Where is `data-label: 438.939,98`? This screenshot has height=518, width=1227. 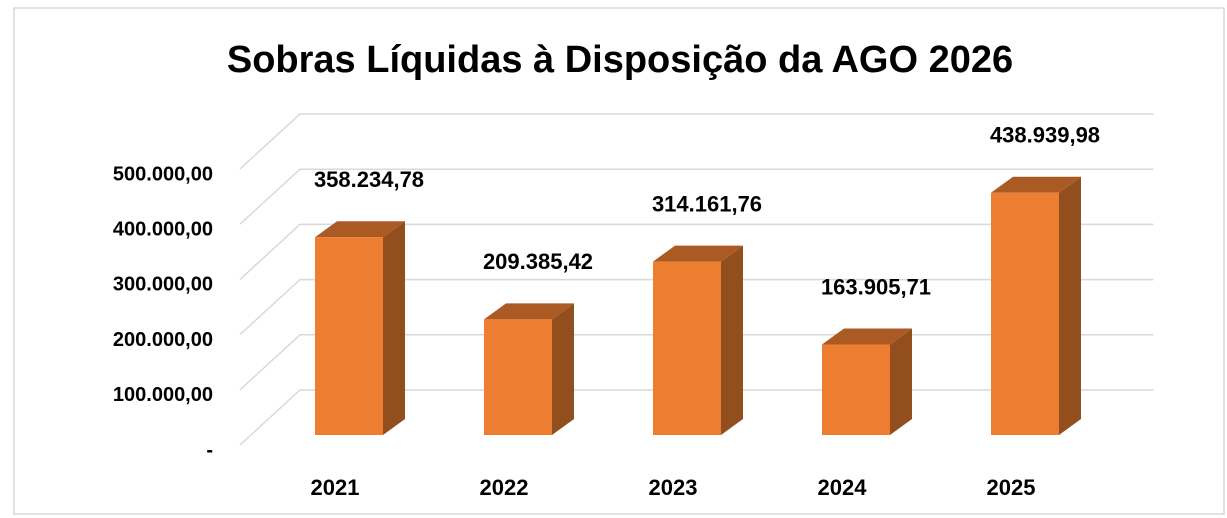 data-label: 438.939,98 is located at coordinates (1045, 135).